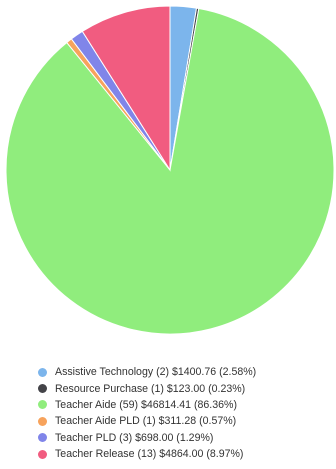 This screenshot has width=336, height=469. What do you see at coordinates (149, 454) in the screenshot?
I see `legend-label: Teacher Release (13) $4864.00 (8.97%)` at bounding box center [149, 454].